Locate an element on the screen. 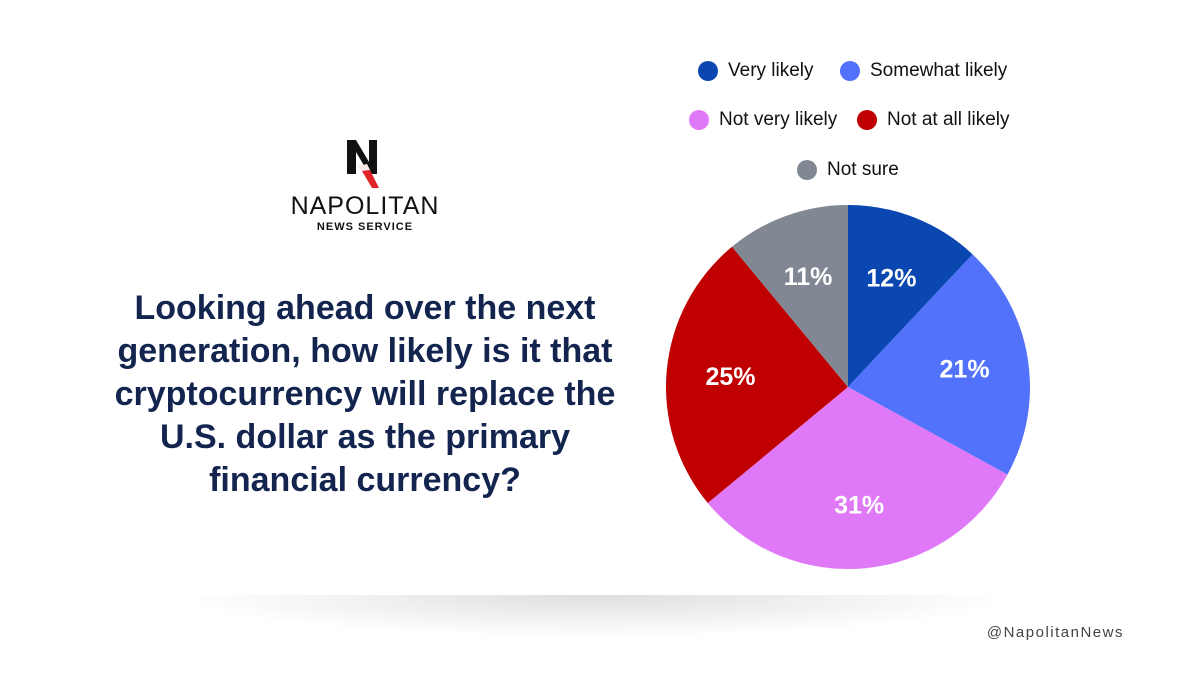 Image resolution: width=1200 pixels, height=675 pixels. legend-item-somewhat-likely: Somewhat likely is located at coordinates (923, 71).